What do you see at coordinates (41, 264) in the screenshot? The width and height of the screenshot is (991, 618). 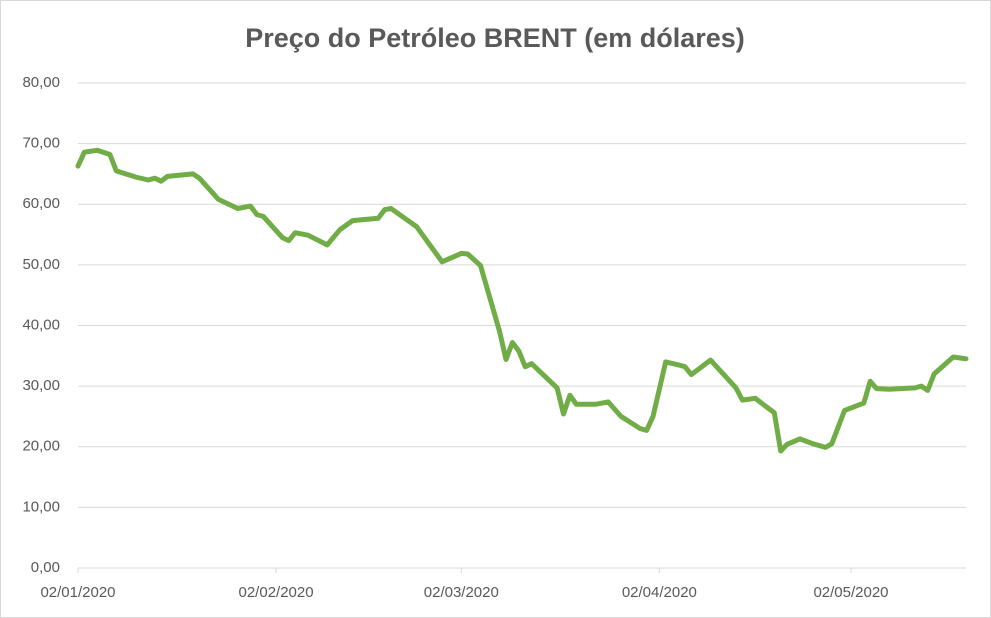 I see `y-tick-label: 50,00` at bounding box center [41, 264].